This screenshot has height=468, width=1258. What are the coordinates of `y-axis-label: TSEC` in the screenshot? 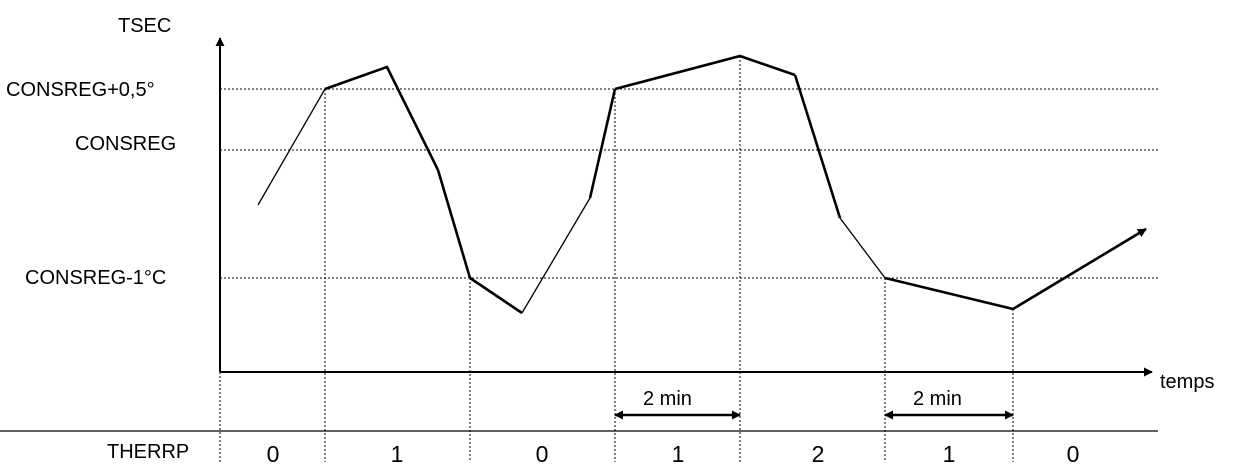 It's located at (144, 26).